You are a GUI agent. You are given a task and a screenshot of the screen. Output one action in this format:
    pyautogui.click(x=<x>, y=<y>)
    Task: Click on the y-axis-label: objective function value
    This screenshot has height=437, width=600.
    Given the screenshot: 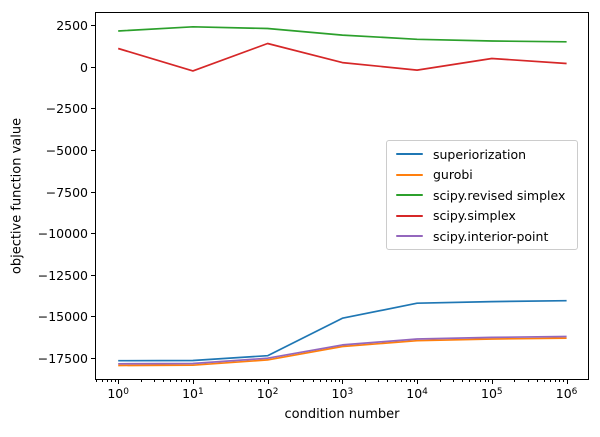 What is the action you would take?
    pyautogui.click(x=17, y=196)
    